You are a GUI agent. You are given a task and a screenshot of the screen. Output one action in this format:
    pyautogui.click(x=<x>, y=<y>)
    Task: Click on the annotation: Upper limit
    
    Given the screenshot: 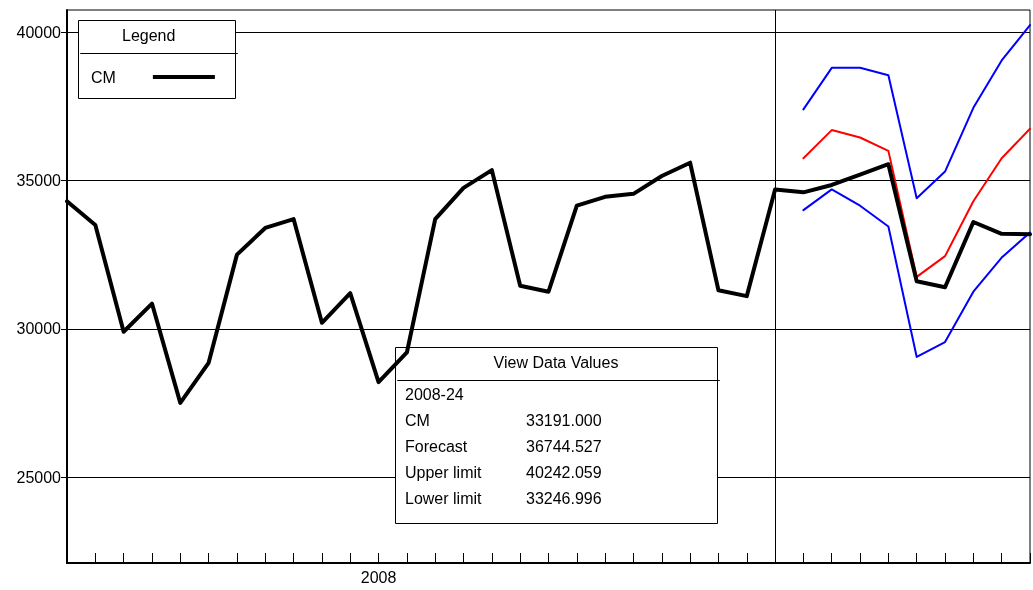 What is the action you would take?
    pyautogui.click(x=444, y=472)
    